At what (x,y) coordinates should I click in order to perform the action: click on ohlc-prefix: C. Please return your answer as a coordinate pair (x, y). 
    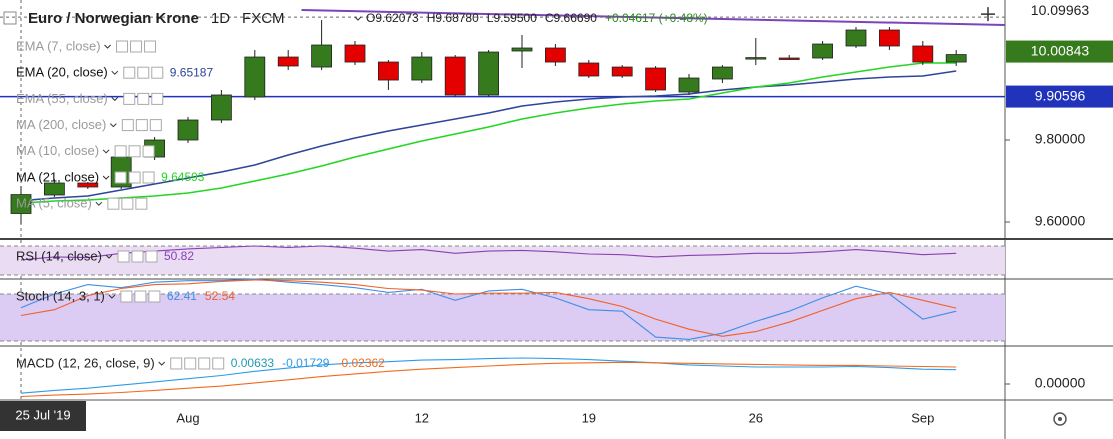
    Looking at the image, I should click on (549, 18).